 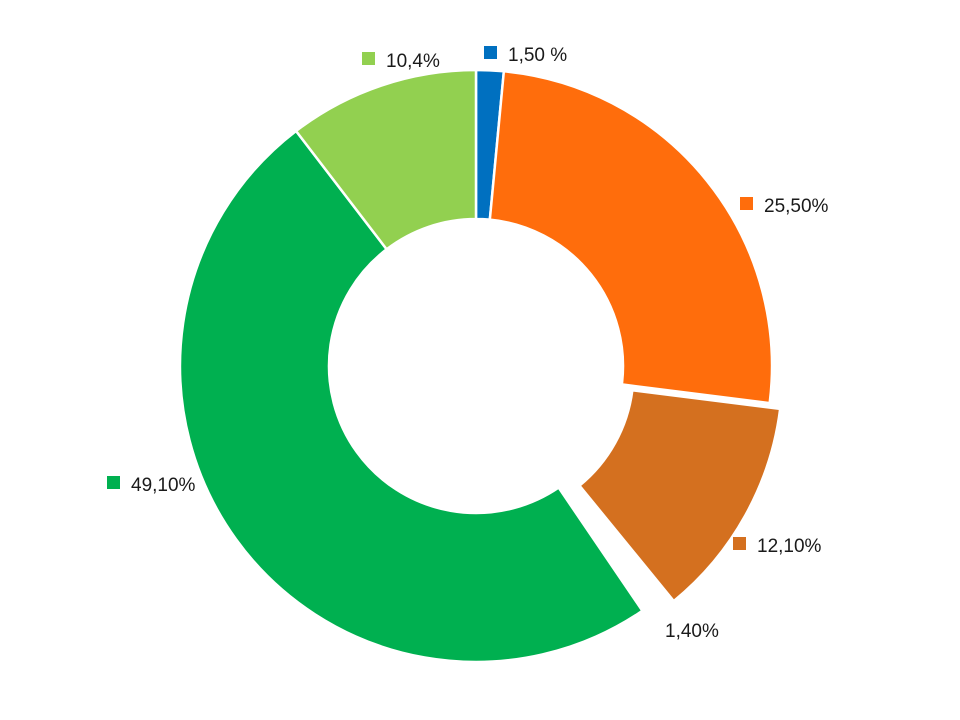 What do you see at coordinates (796, 206) in the screenshot?
I see `slice-label-1: 25,50%` at bounding box center [796, 206].